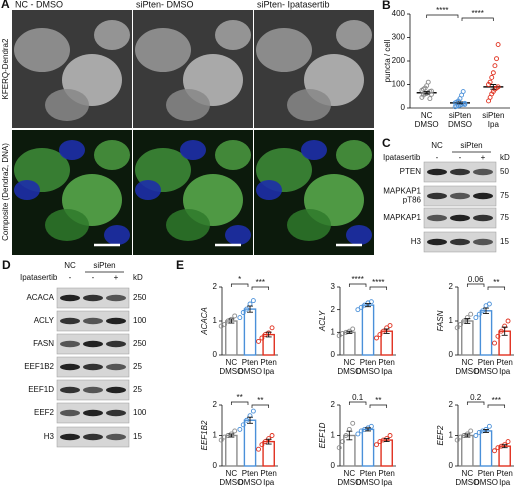 This screenshot has height=488, width=520. Describe the element at coordinates (140, 320) in the screenshot. I see `kd-label: 100` at that location.